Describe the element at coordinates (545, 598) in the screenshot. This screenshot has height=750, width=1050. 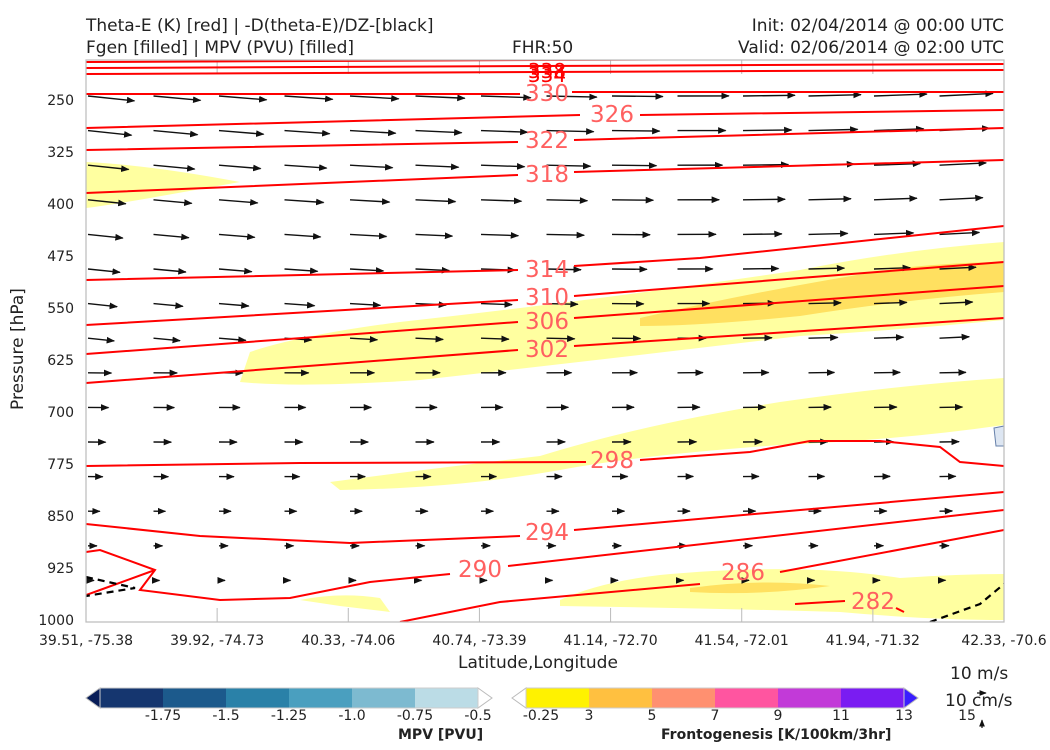
I see `dthetae-contours` at that location.